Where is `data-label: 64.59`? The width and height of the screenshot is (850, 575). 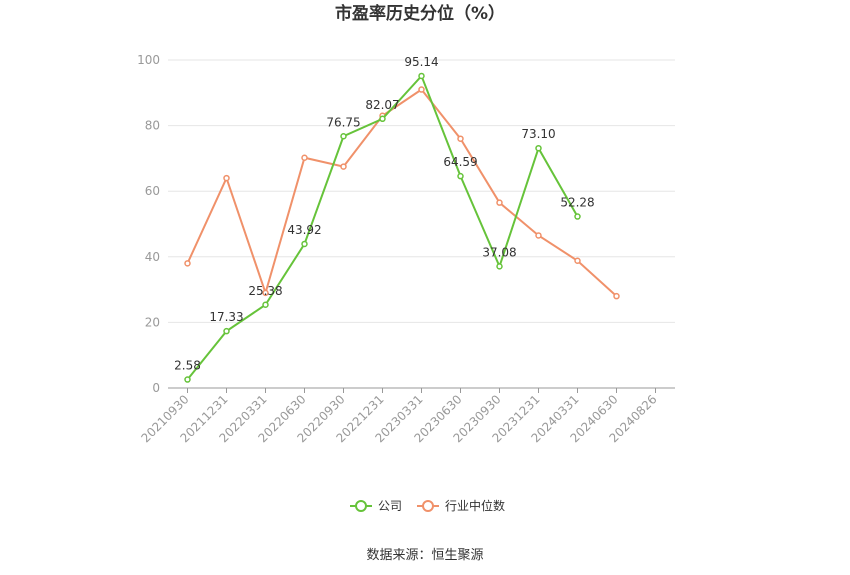
data-label: 64.59 is located at coordinates (460, 162).